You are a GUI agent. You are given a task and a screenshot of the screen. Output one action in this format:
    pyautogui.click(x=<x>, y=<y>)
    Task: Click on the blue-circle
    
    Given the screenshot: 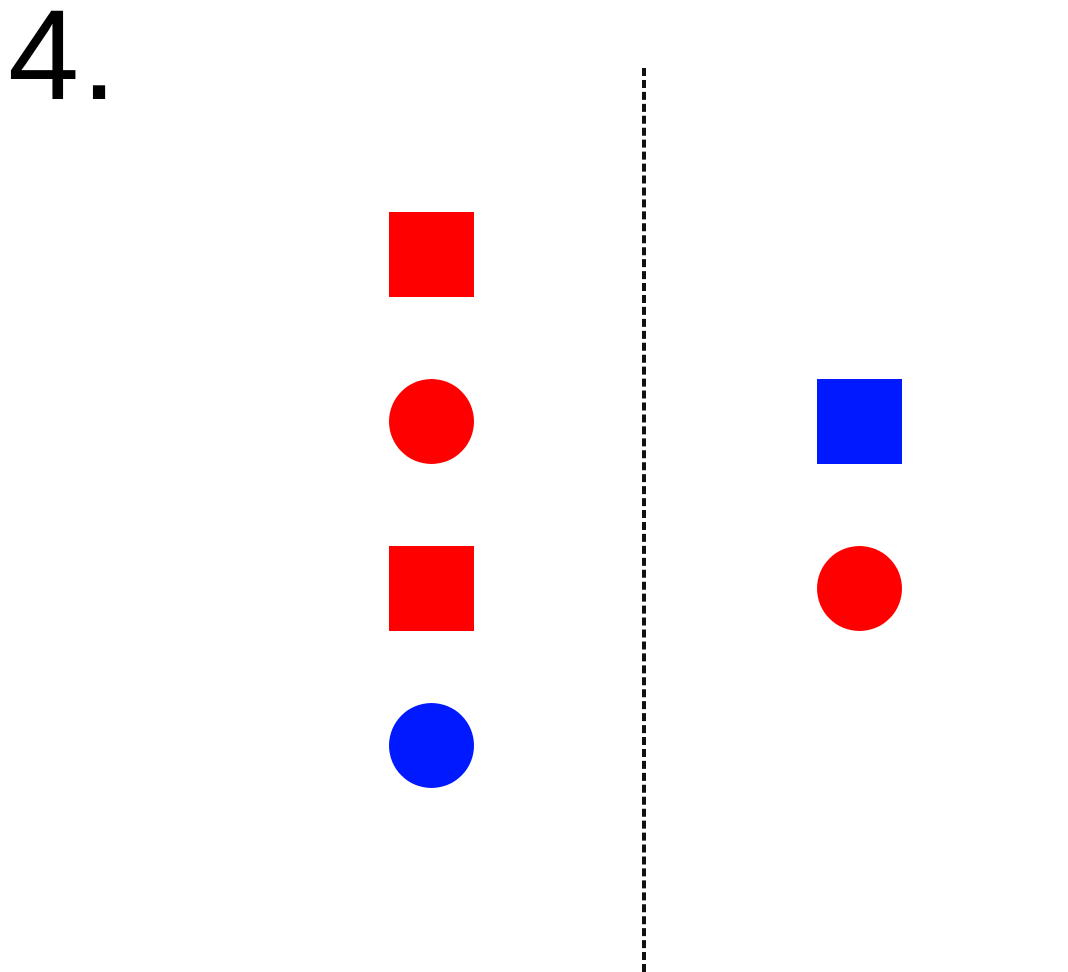 What is the action you would take?
    pyautogui.click(x=431, y=745)
    